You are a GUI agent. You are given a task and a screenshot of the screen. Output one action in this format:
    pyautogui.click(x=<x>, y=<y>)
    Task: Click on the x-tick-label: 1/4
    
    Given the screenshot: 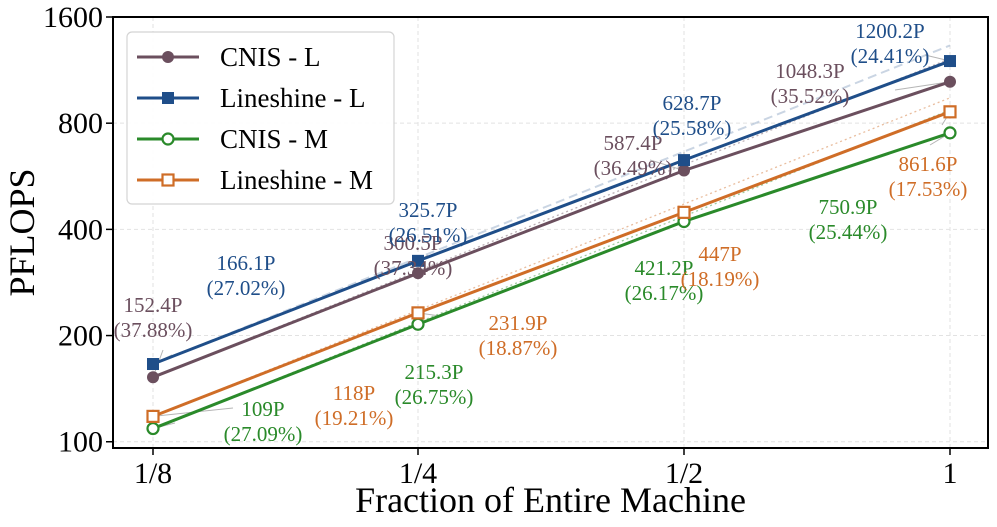 What is the action you would take?
    pyautogui.click(x=418, y=473)
    